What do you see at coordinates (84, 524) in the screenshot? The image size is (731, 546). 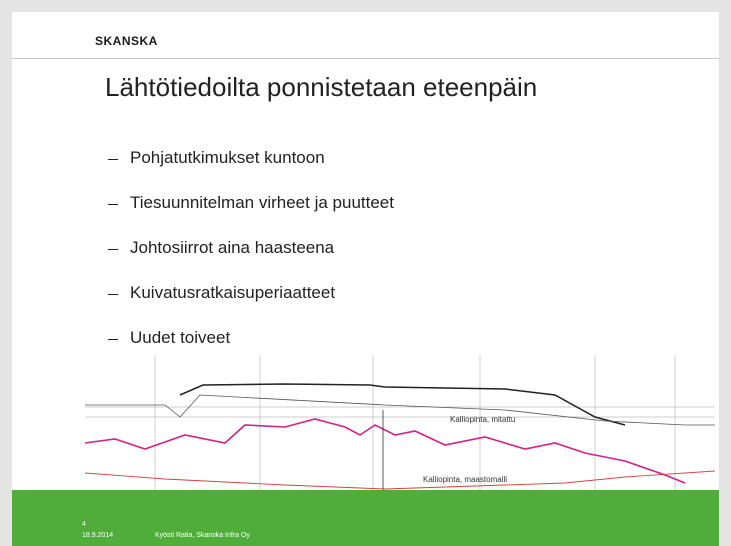 I see `page-number: 4` at bounding box center [84, 524].